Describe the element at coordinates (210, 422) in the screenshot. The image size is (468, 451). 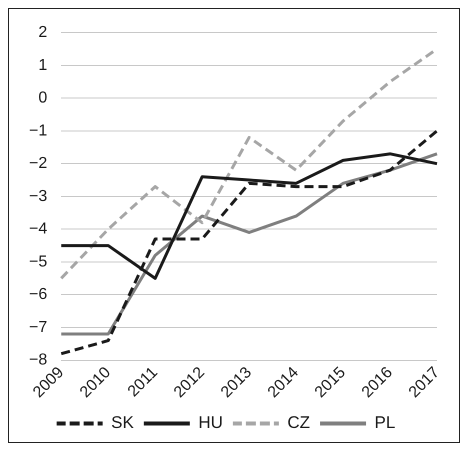
I see `legend-label: HU` at that location.